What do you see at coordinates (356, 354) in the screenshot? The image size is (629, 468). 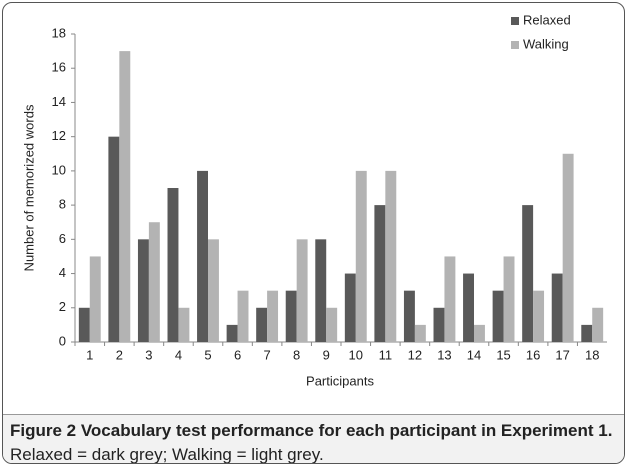 I see `x-tick-label: 10` at bounding box center [356, 354].